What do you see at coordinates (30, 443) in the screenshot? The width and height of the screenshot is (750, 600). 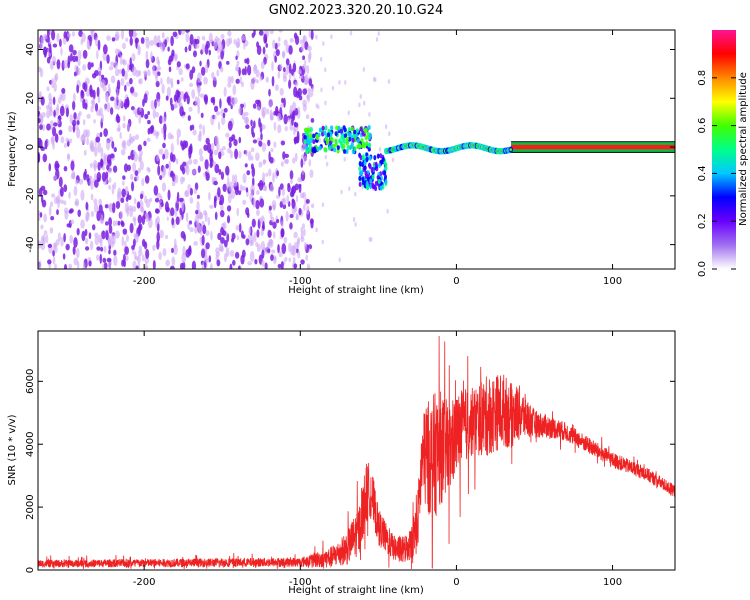 I see `y-tick-label: 4000` at bounding box center [30, 443].